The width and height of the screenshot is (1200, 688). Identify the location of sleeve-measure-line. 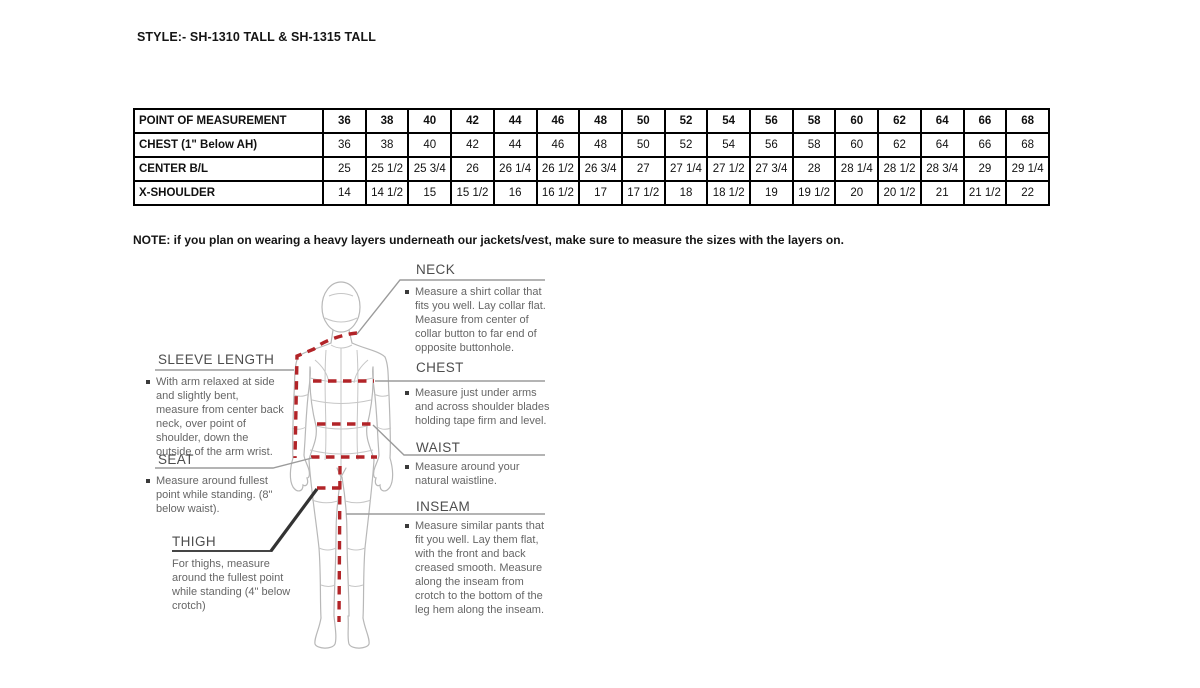
(325, 395).